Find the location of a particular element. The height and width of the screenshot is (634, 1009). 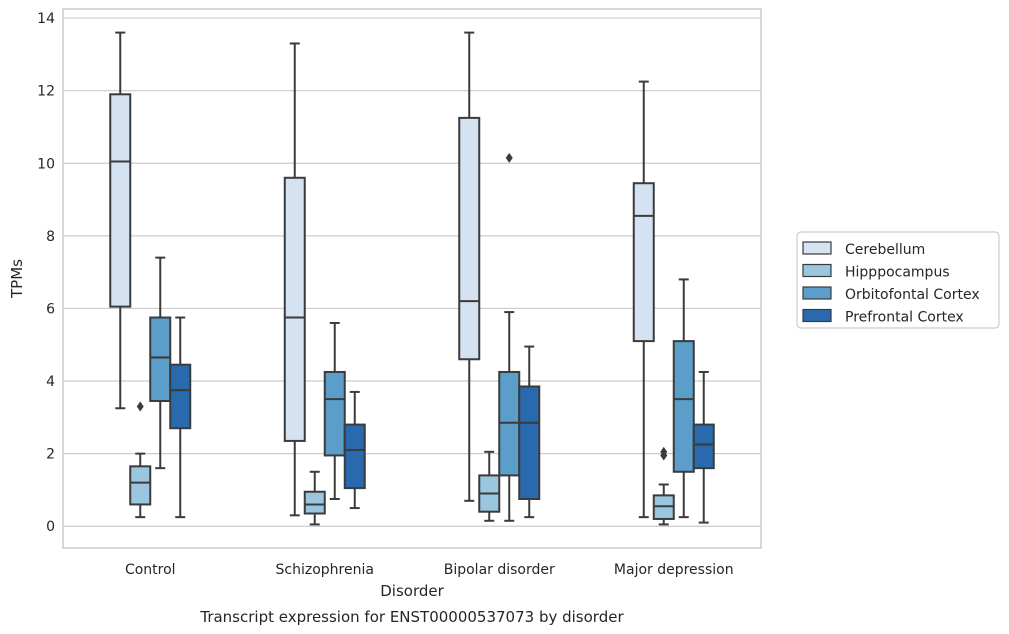

box-prefrontal-cortex-control is located at coordinates (180, 417).